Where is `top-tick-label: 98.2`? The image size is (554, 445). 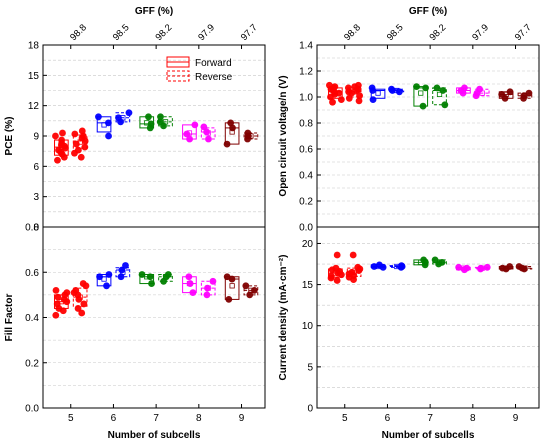
top-tick-label: 98.2 is located at coordinates (437, 32).